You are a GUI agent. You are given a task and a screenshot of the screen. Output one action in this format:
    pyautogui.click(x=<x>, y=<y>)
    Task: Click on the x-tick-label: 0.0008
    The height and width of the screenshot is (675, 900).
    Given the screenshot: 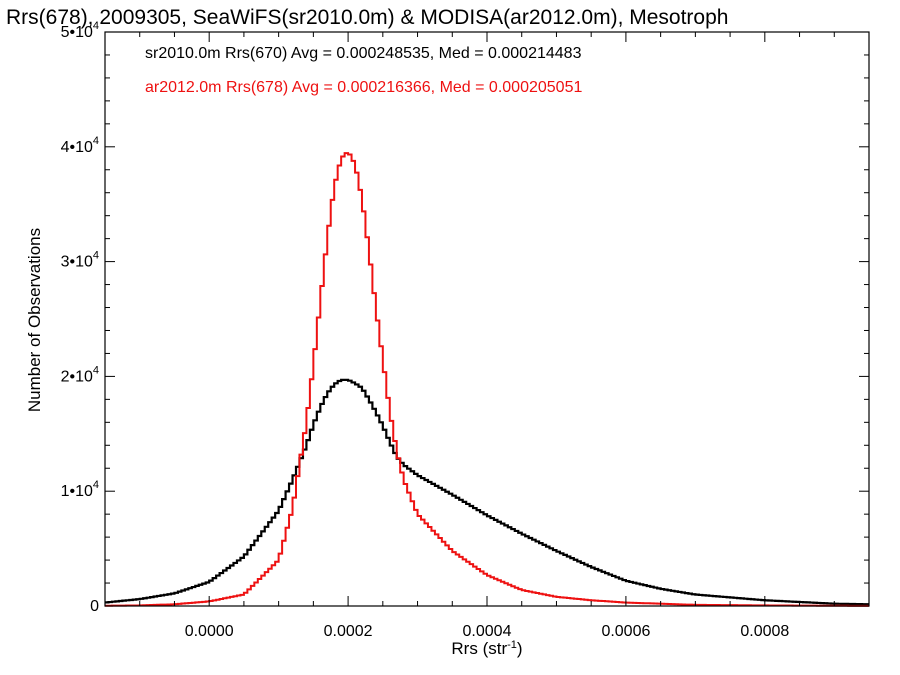 What is the action you would take?
    pyautogui.click(x=764, y=631)
    